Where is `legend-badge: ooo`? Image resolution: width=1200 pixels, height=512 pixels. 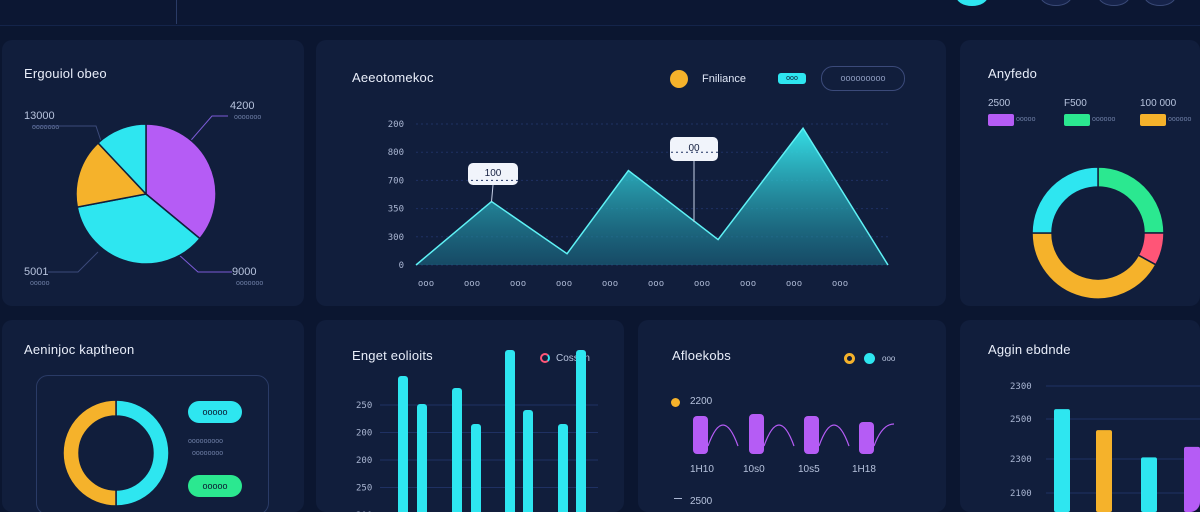
legend-badge: ooo is located at coordinates (792, 78).